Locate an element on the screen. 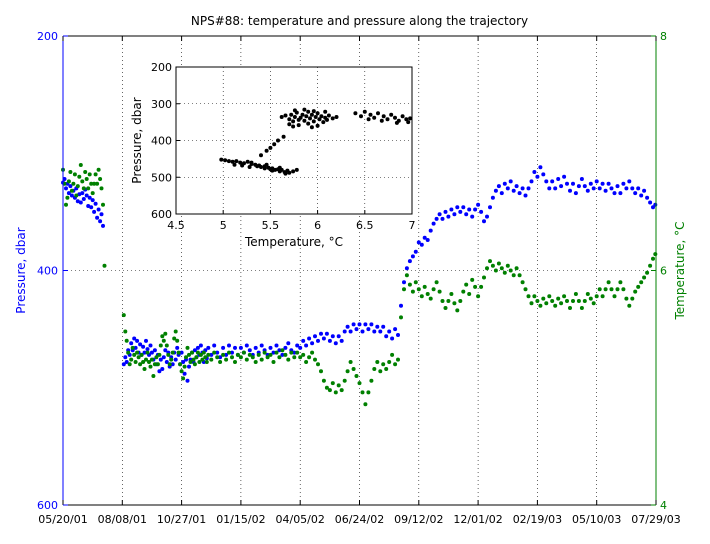 The image size is (710, 544). inset-y-tick-label: 200 is located at coordinates (161, 67).